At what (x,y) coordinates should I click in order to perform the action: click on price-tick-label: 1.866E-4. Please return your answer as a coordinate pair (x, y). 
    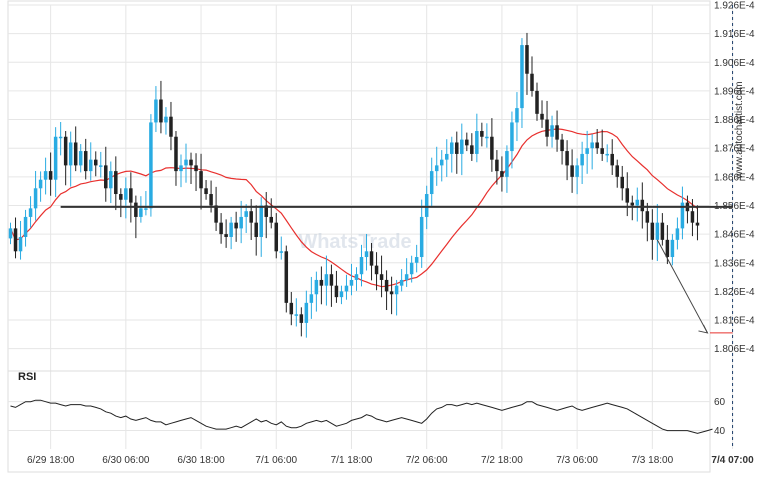
    Looking at the image, I should click on (734, 177).